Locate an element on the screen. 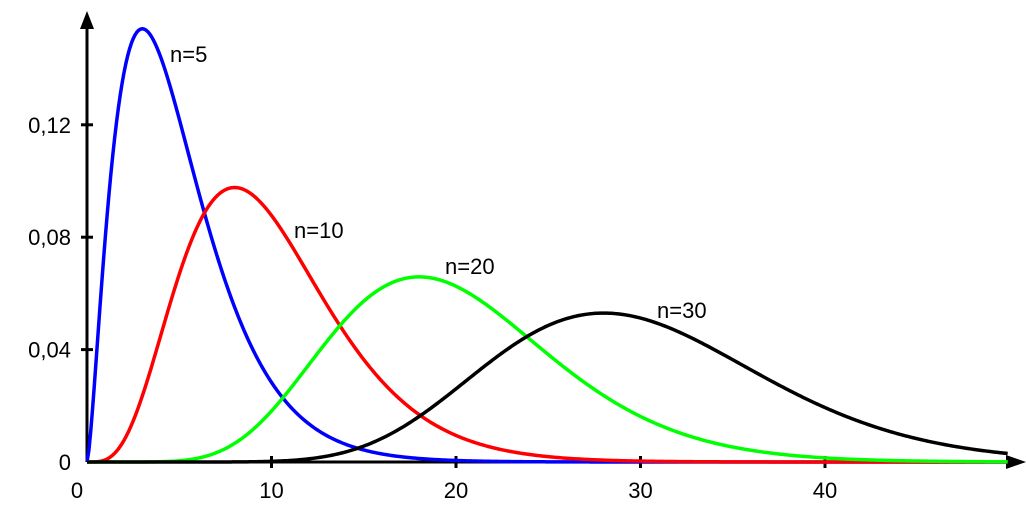  y-tick-label: 0,08 is located at coordinates (49, 237).